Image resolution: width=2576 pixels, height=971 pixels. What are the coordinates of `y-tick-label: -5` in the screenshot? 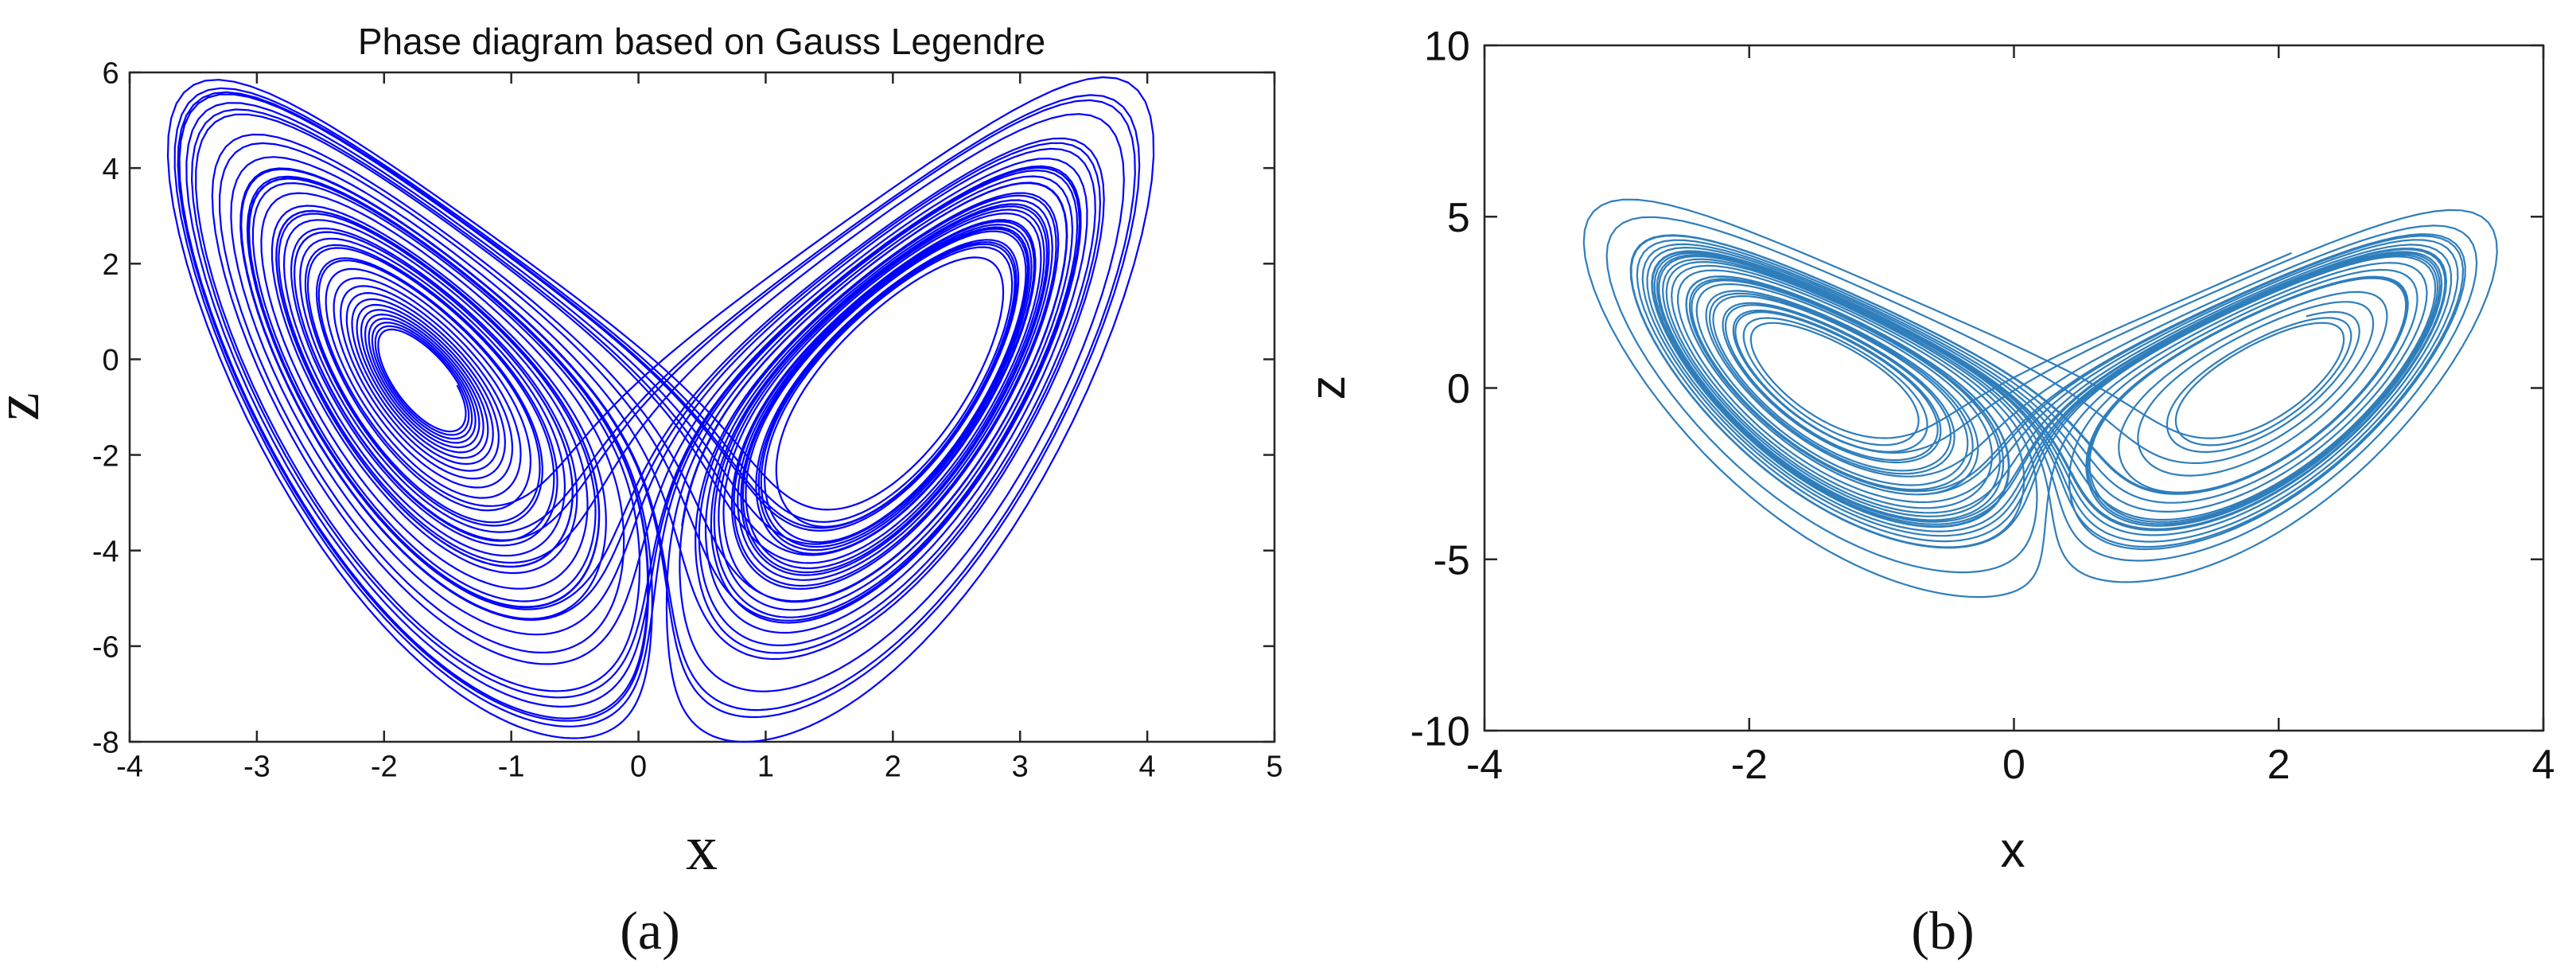 It's located at (1452, 560).